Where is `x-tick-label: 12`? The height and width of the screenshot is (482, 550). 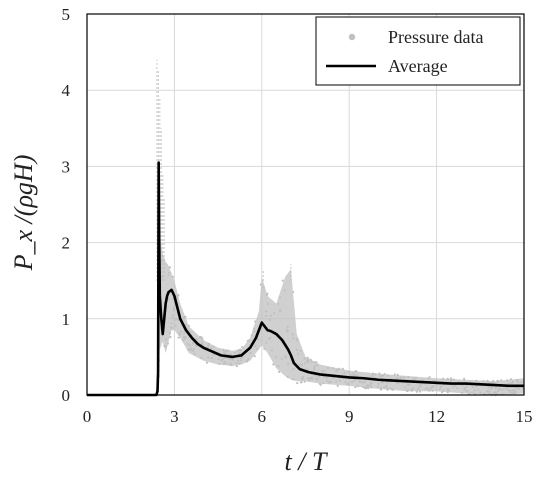
x-tick-label: 12 is located at coordinates (436, 416).